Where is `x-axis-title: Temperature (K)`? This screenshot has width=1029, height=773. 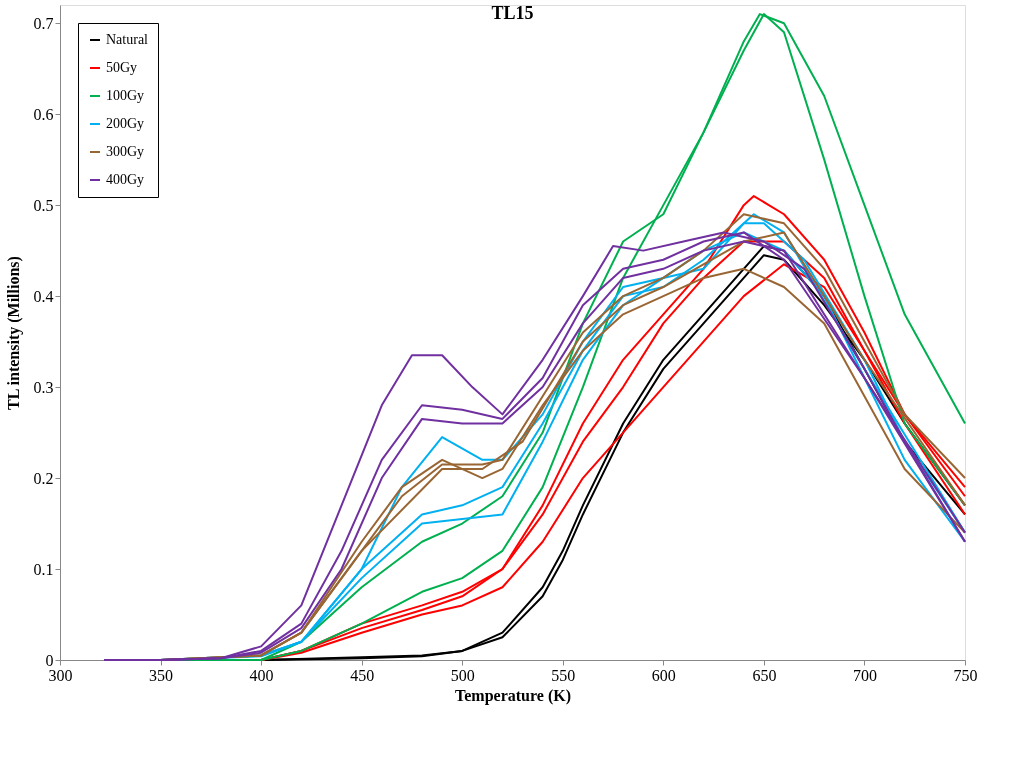
x-axis-title: Temperature (K) is located at coordinates (513, 695).